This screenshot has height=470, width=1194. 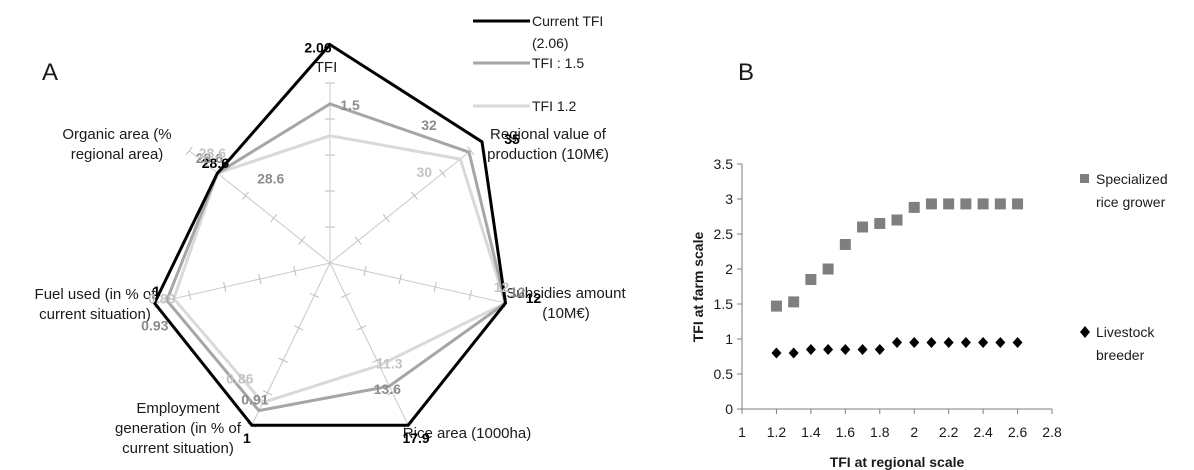 I want to click on y-tick-label: 2.5, so click(x=724, y=234).